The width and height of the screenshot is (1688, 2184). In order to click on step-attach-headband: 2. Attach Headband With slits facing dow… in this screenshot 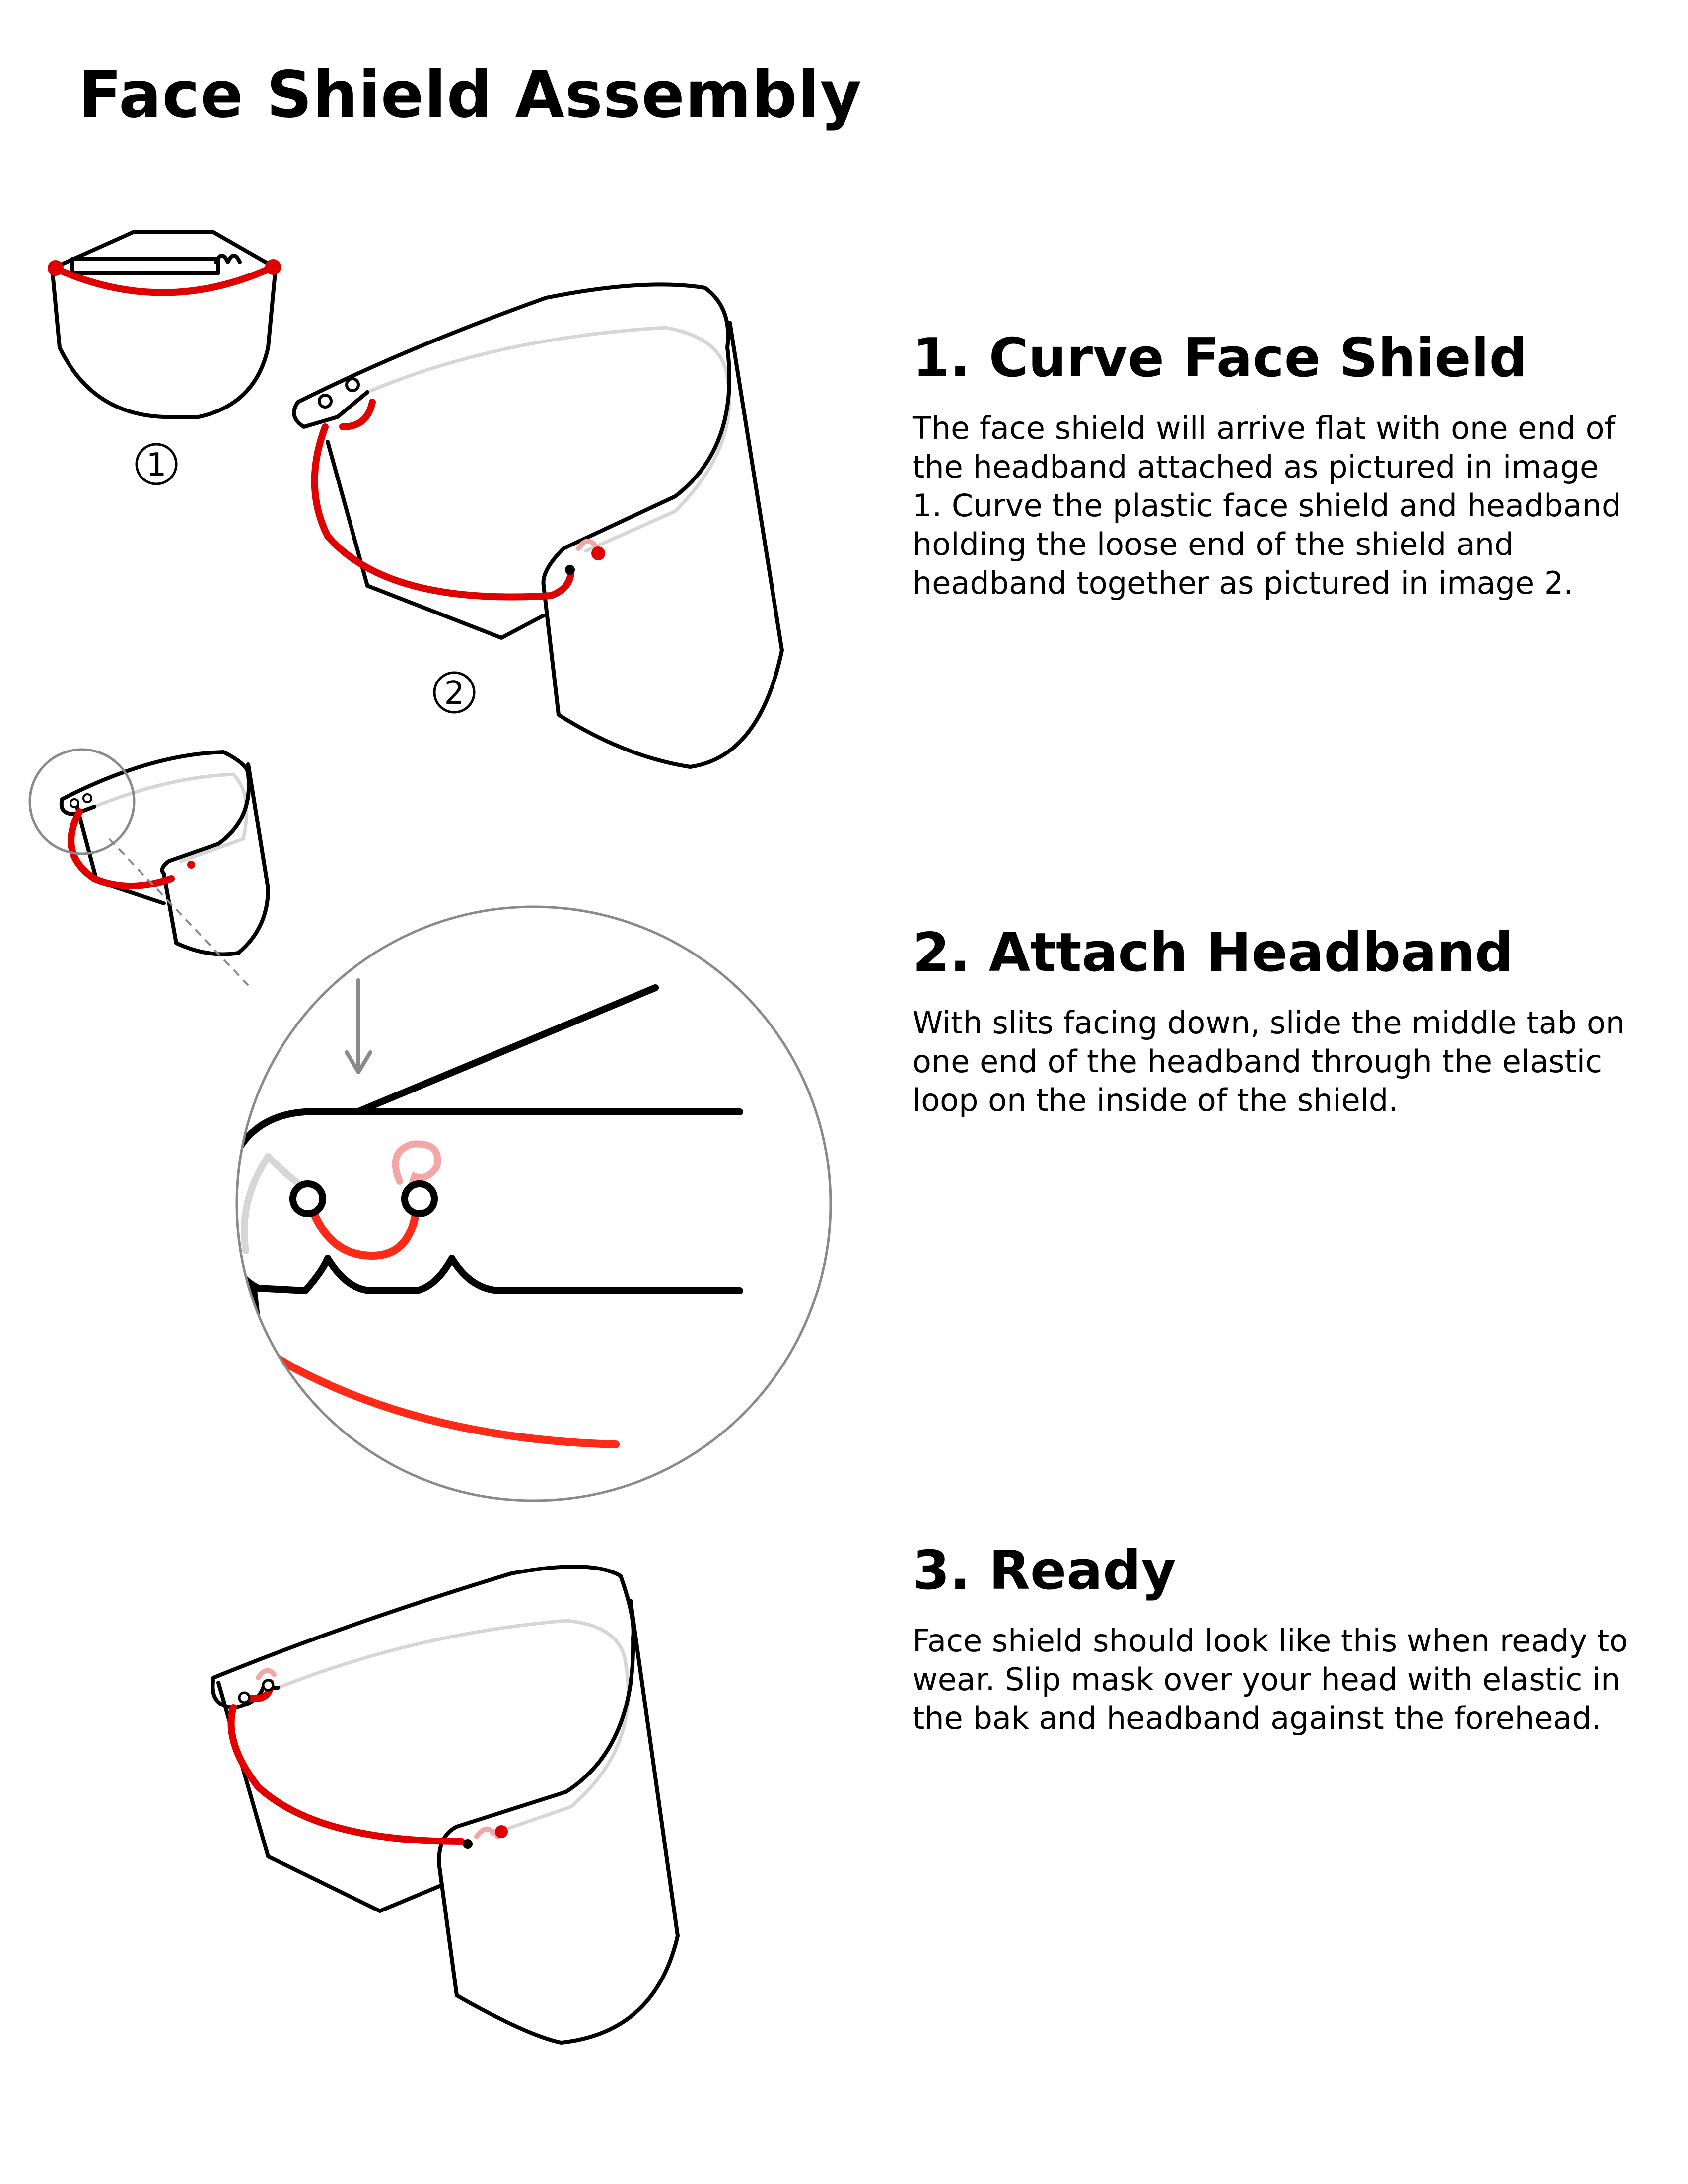, I will do `click(1272, 1022)`.